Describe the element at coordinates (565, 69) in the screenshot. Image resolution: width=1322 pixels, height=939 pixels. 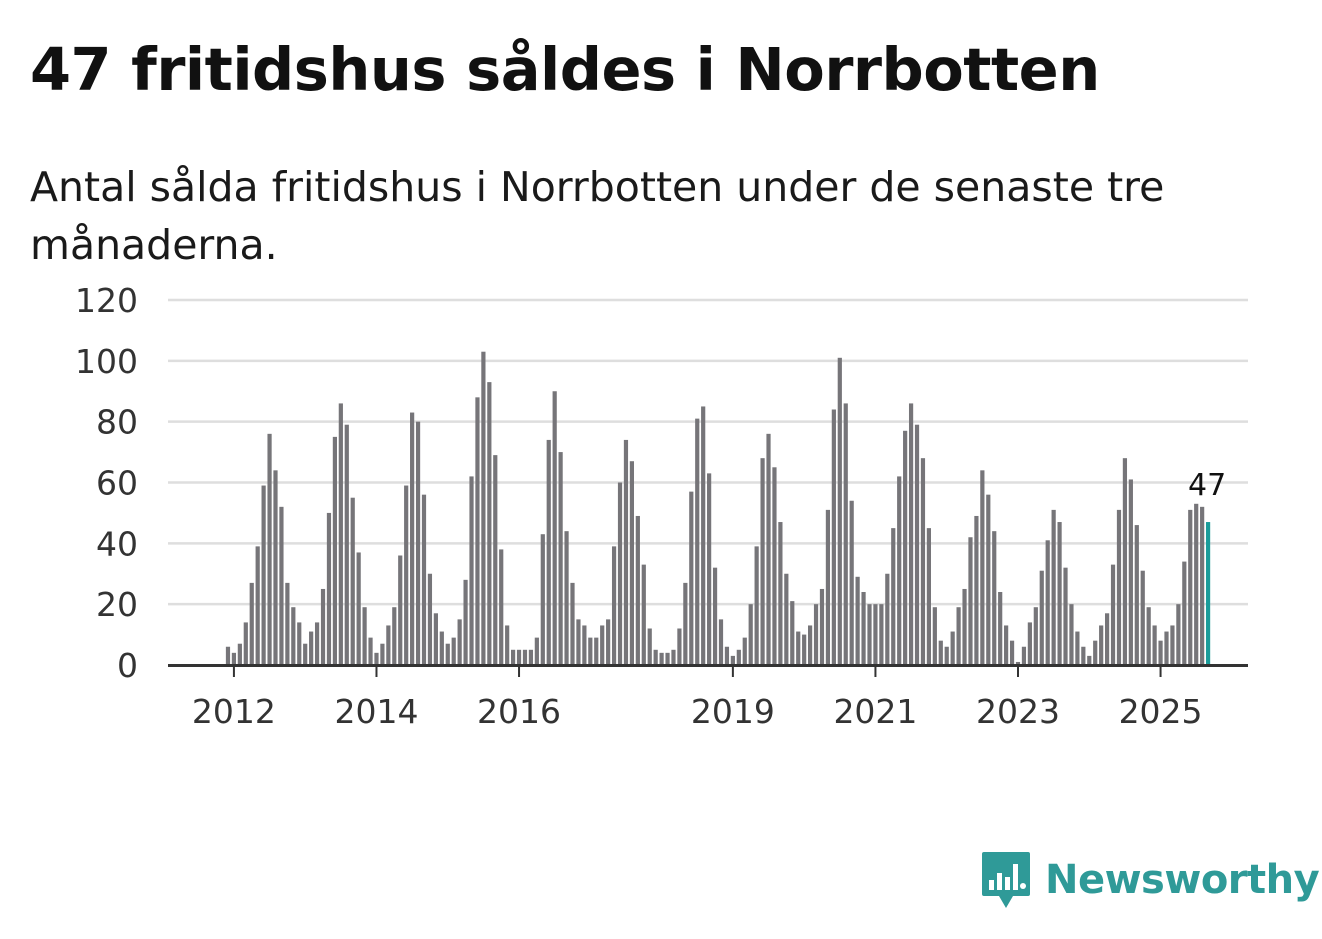
I see `chart-title: 47 fritidshus såldes i Norrbotten` at that location.